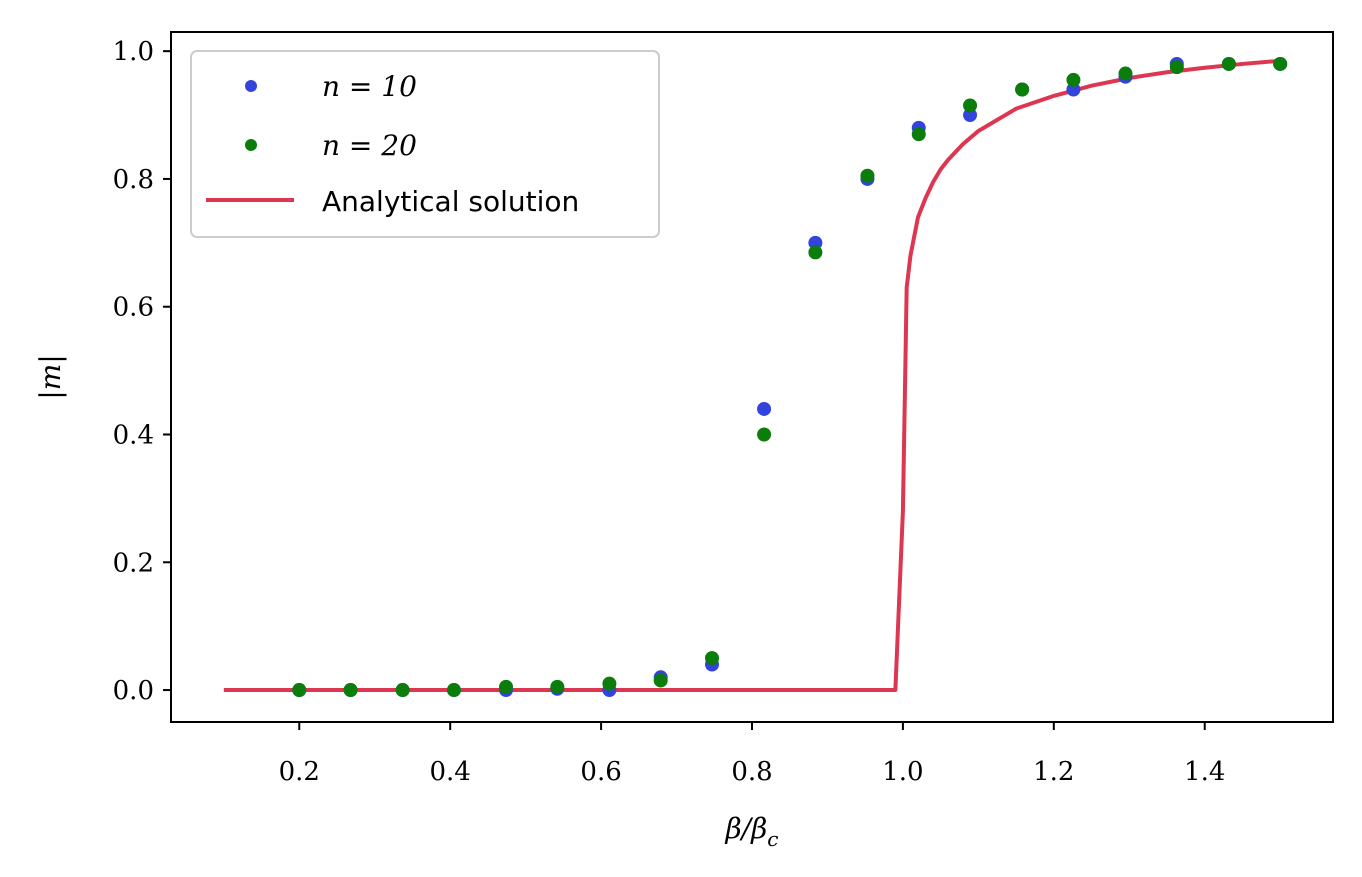 The image size is (1362, 877). What do you see at coordinates (133, 436) in the screenshot?
I see `y-tick-label: 0.4` at bounding box center [133, 436].